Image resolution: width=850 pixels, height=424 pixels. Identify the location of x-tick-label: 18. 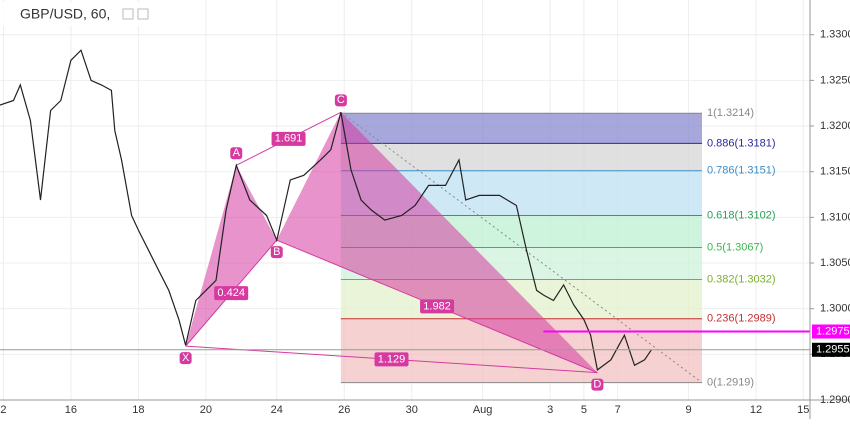
(138, 410).